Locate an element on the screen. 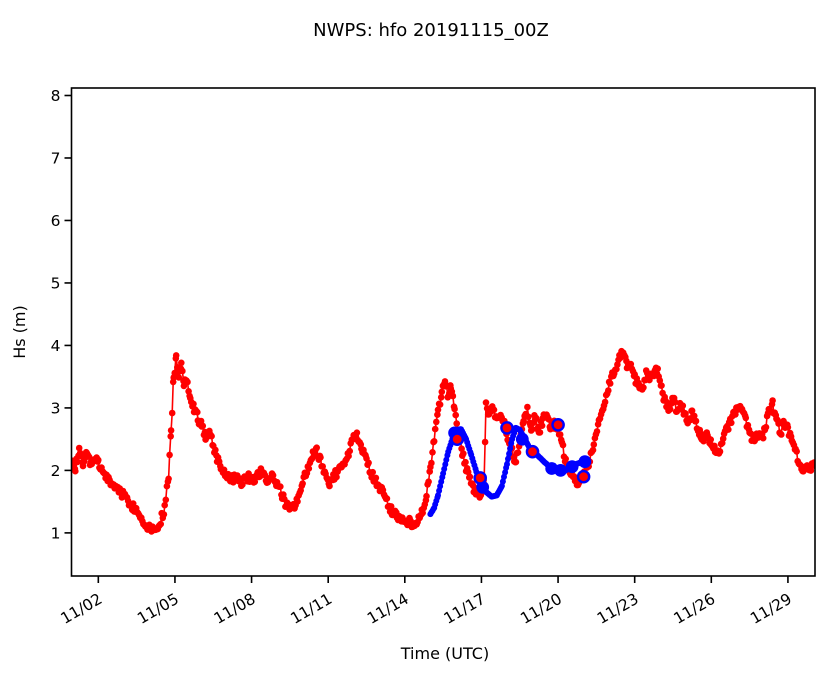 The image size is (833, 685). x-tick-label: 11/20 is located at coordinates (541, 609).